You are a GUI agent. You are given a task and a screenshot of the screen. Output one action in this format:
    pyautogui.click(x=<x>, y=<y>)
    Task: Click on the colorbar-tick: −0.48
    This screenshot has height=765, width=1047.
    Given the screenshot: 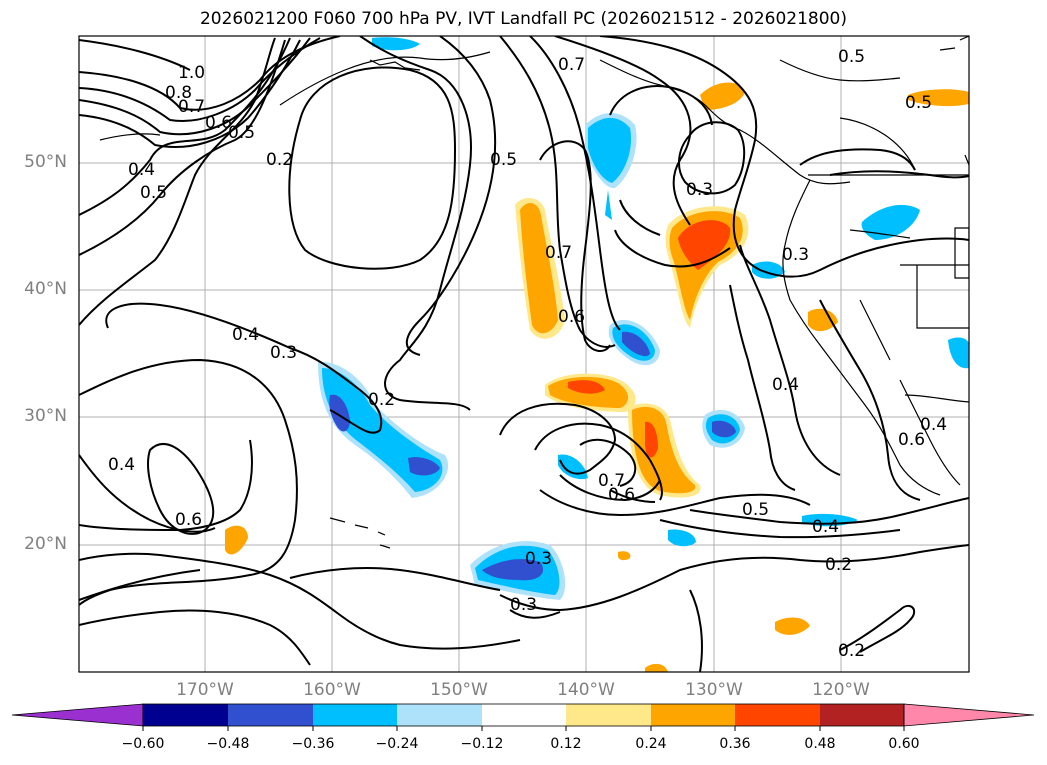 What is the action you would take?
    pyautogui.click(x=228, y=744)
    